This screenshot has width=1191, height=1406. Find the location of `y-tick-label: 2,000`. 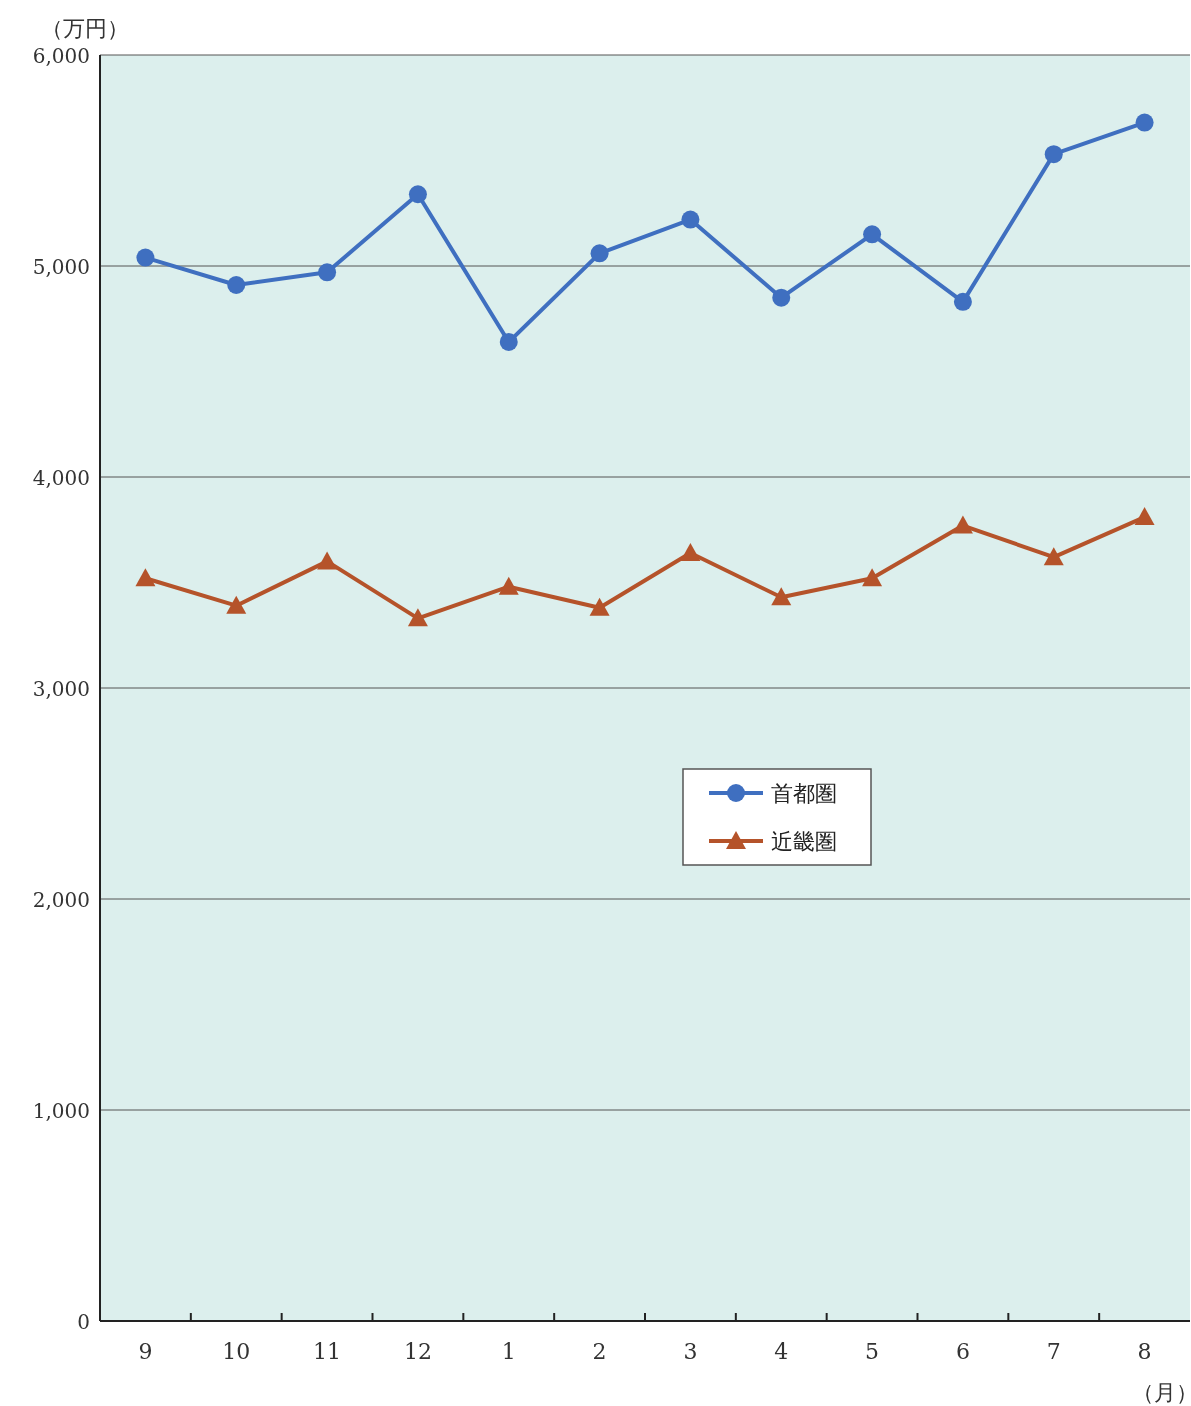

y-tick-label: 2,000 is located at coordinates (61, 900).